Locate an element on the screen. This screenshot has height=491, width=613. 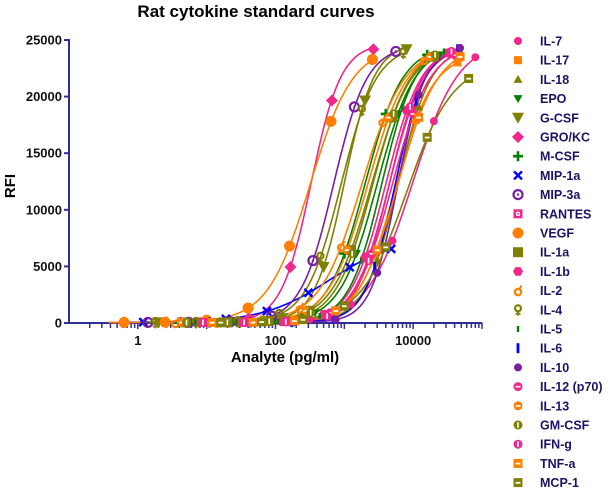
y-tick-label: 5000 is located at coordinates (47, 266).